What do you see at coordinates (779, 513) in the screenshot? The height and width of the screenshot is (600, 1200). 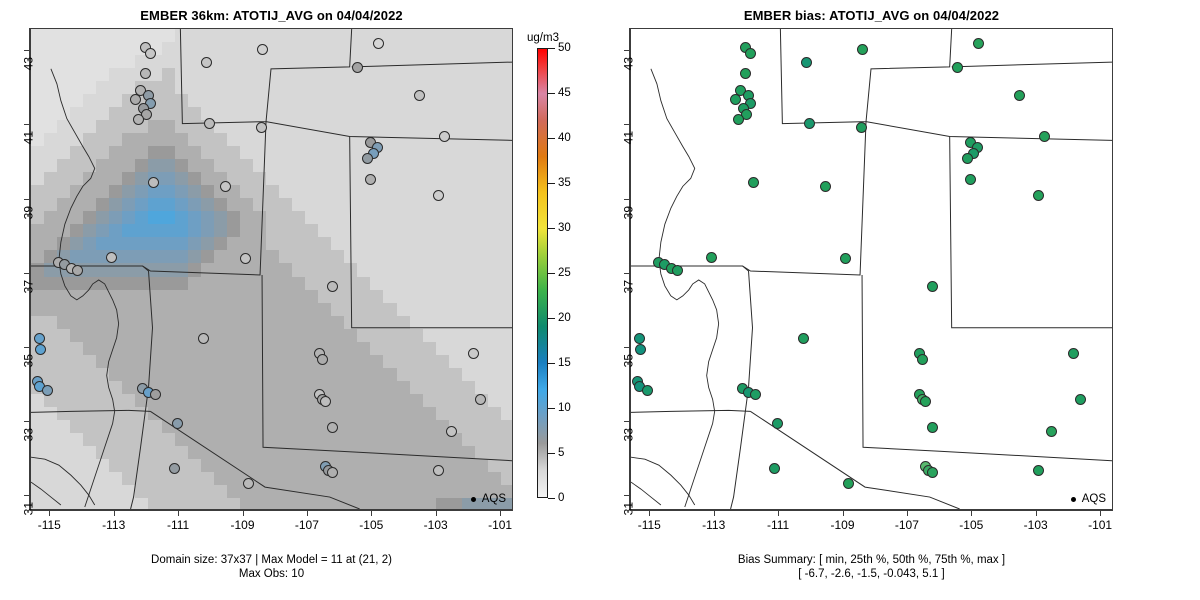 I see `x-tick` at bounding box center [779, 513].